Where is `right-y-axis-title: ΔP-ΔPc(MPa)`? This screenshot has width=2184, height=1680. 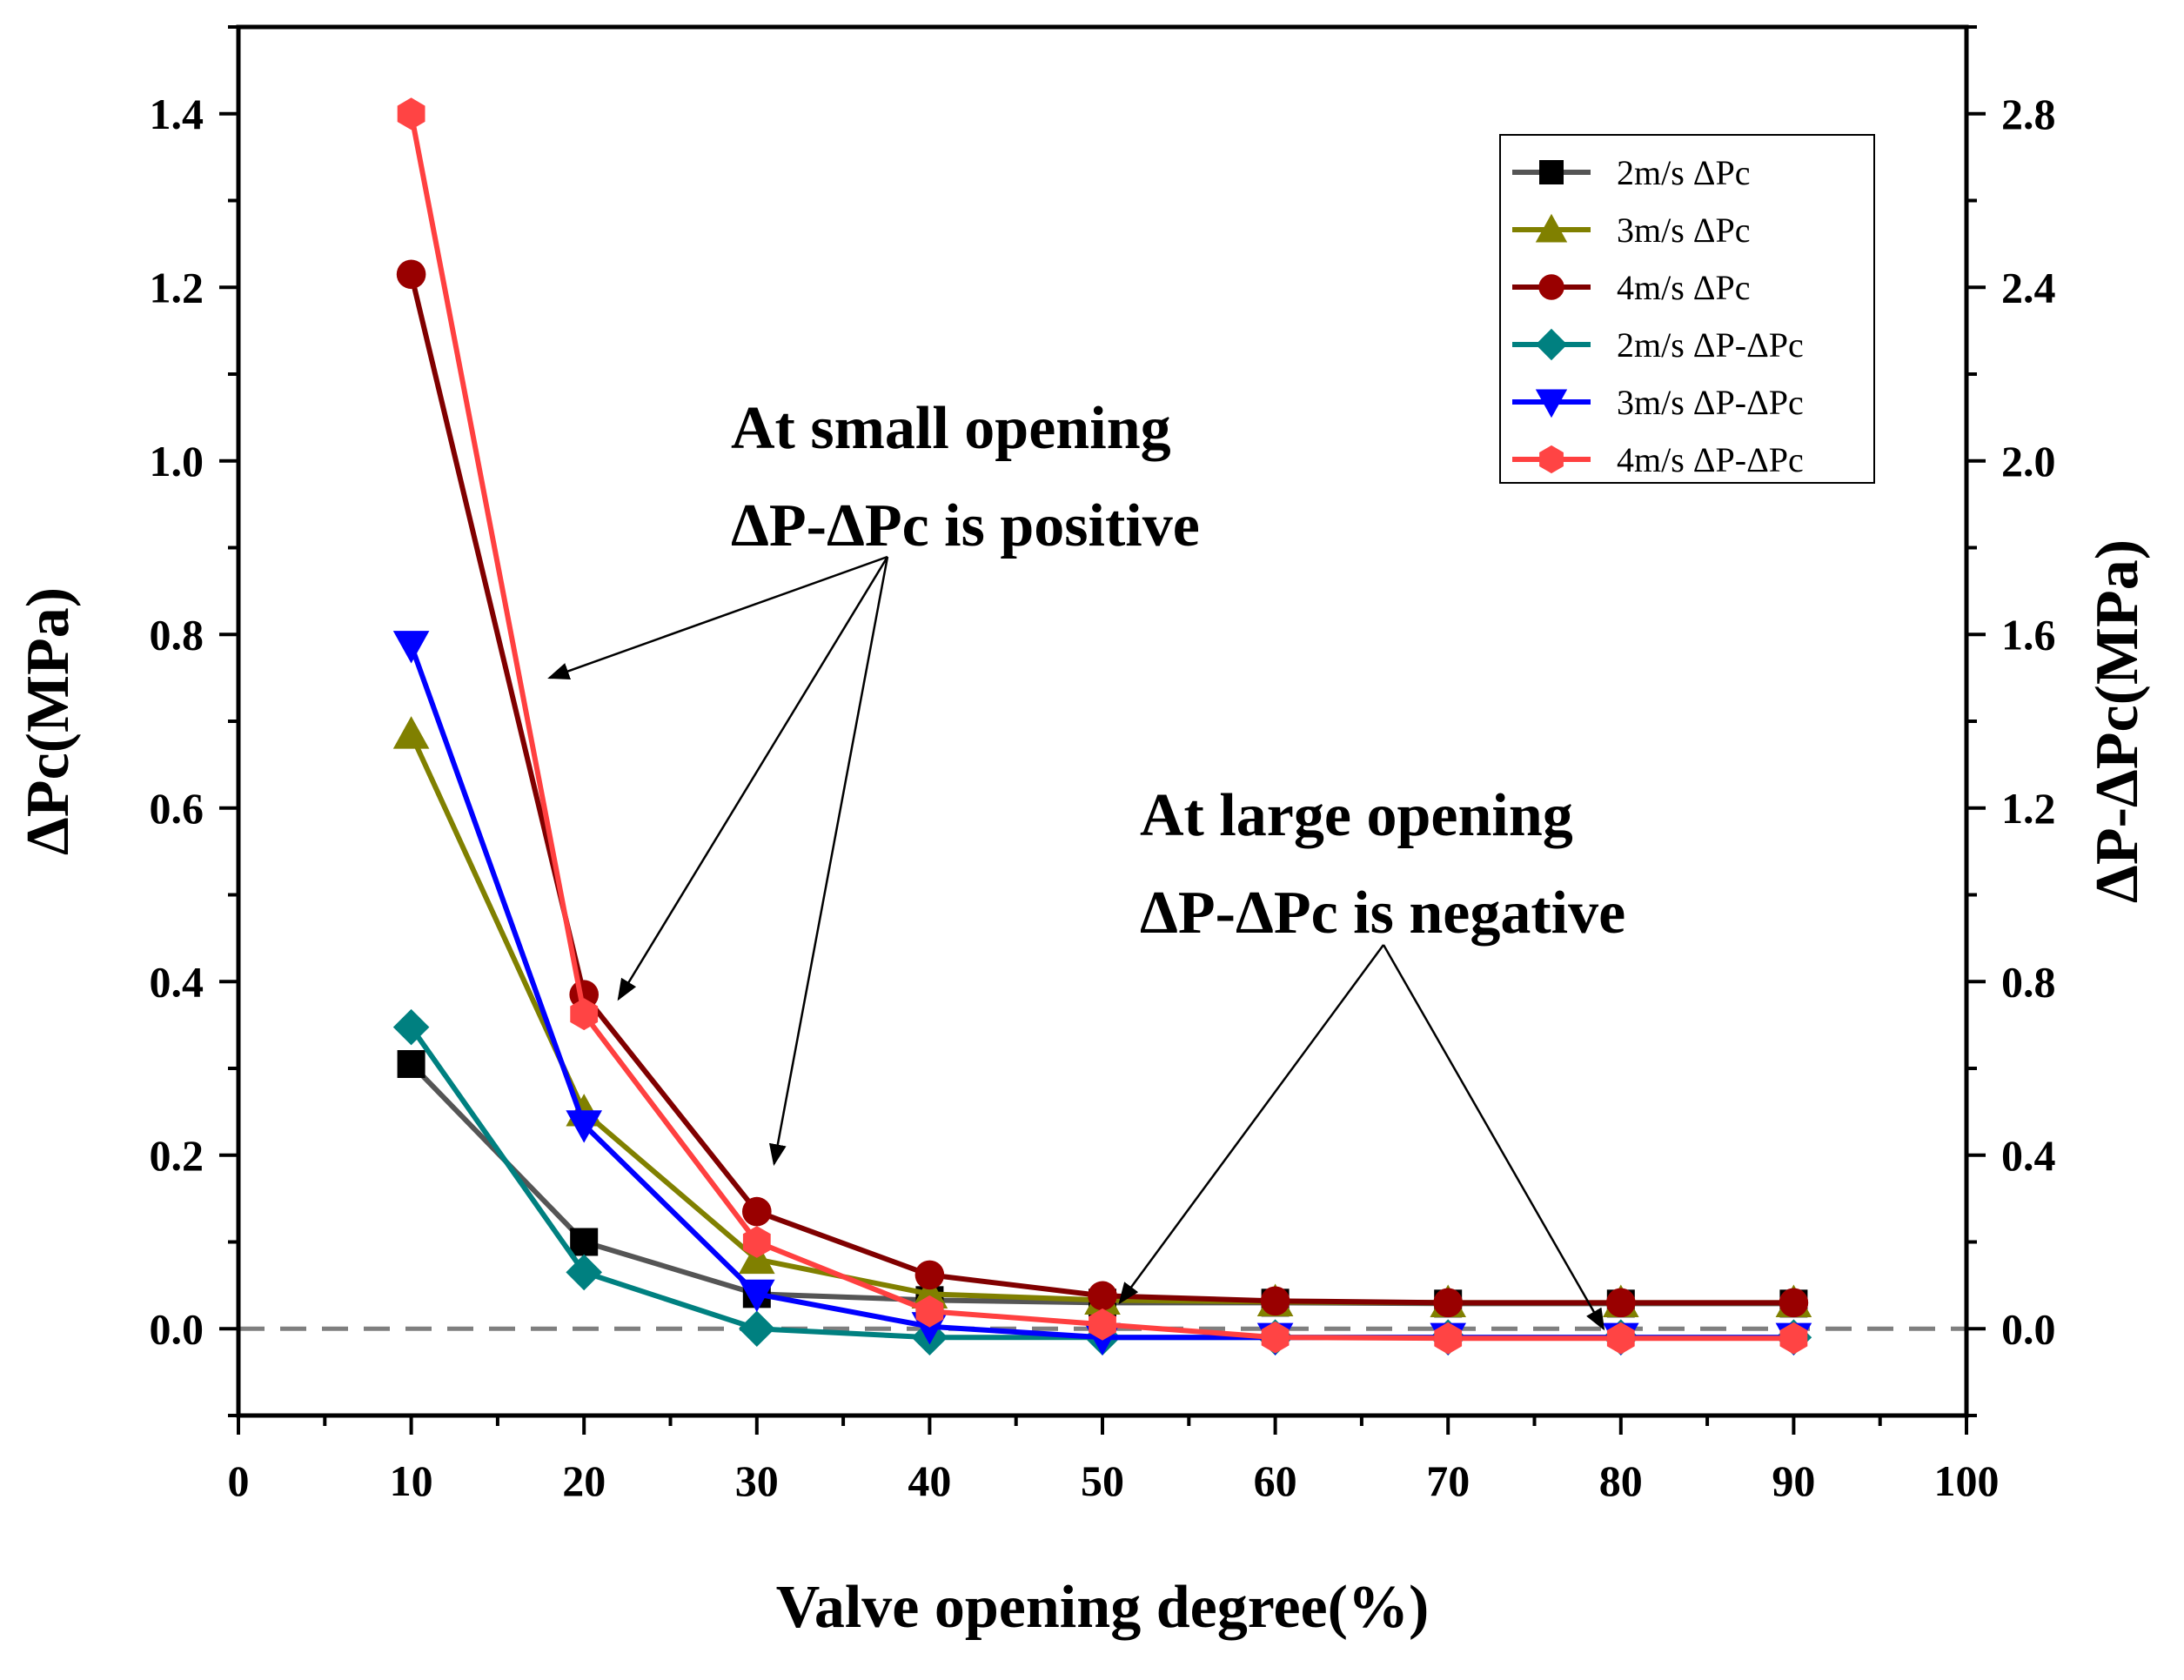 right-y-axis-title: ΔP-ΔPc(MPa) is located at coordinates (2117, 721).